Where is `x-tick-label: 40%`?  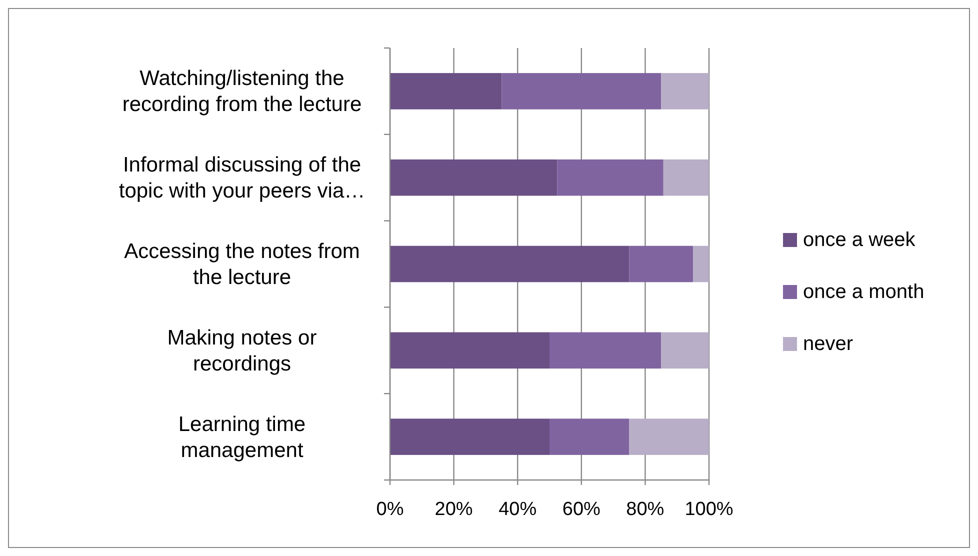
x-tick-label: 40% is located at coordinates (517, 509).